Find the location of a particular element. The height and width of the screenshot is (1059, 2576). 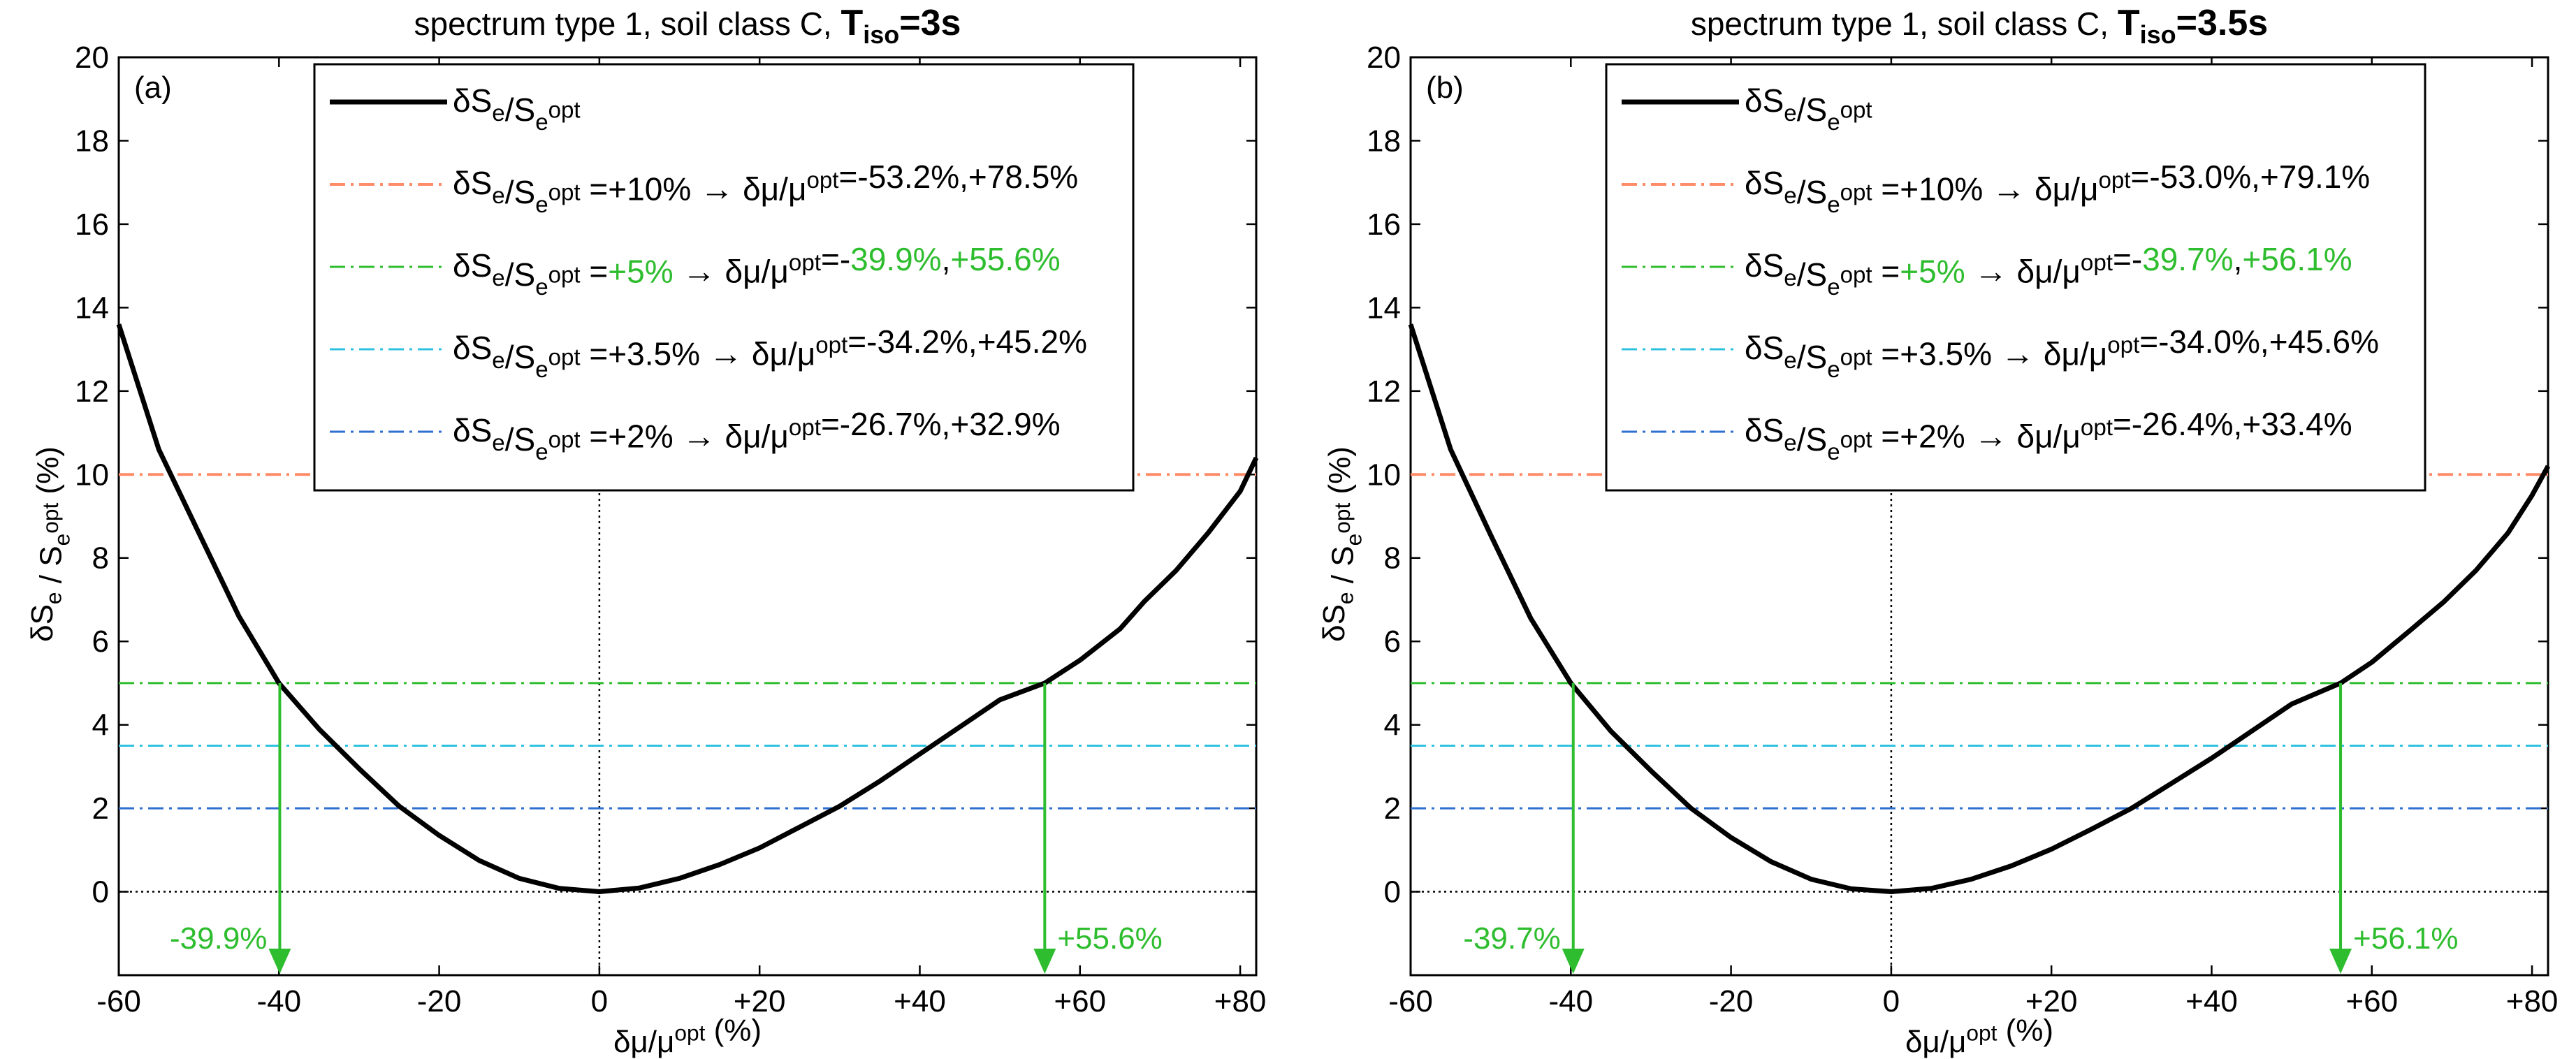

text-run: =+3.5% is located at coordinates (645, 353).